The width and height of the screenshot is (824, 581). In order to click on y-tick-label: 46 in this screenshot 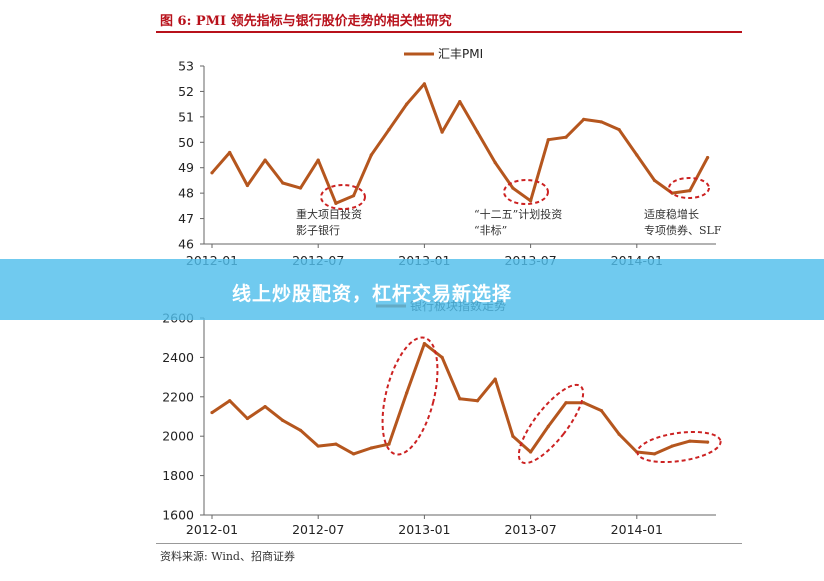, I will do `click(186, 244)`.